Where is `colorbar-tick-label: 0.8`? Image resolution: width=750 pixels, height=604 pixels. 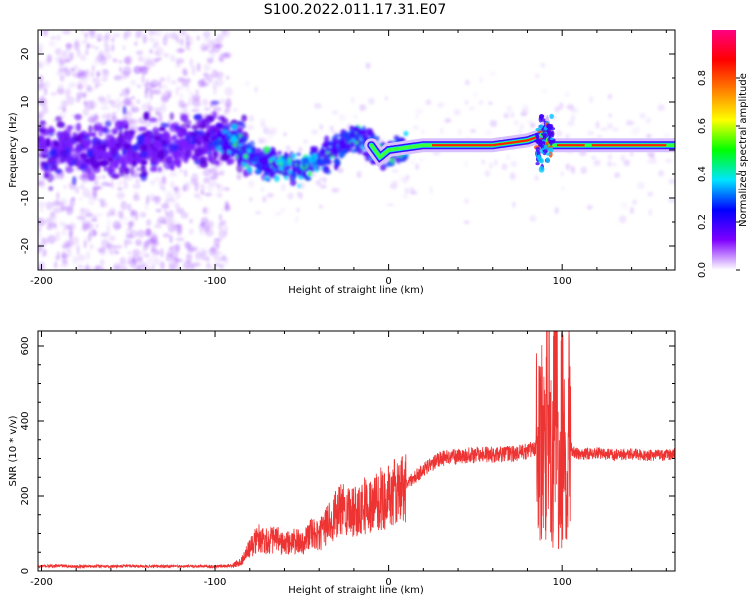 colorbar-tick-label: 0.8 is located at coordinates (702, 78).